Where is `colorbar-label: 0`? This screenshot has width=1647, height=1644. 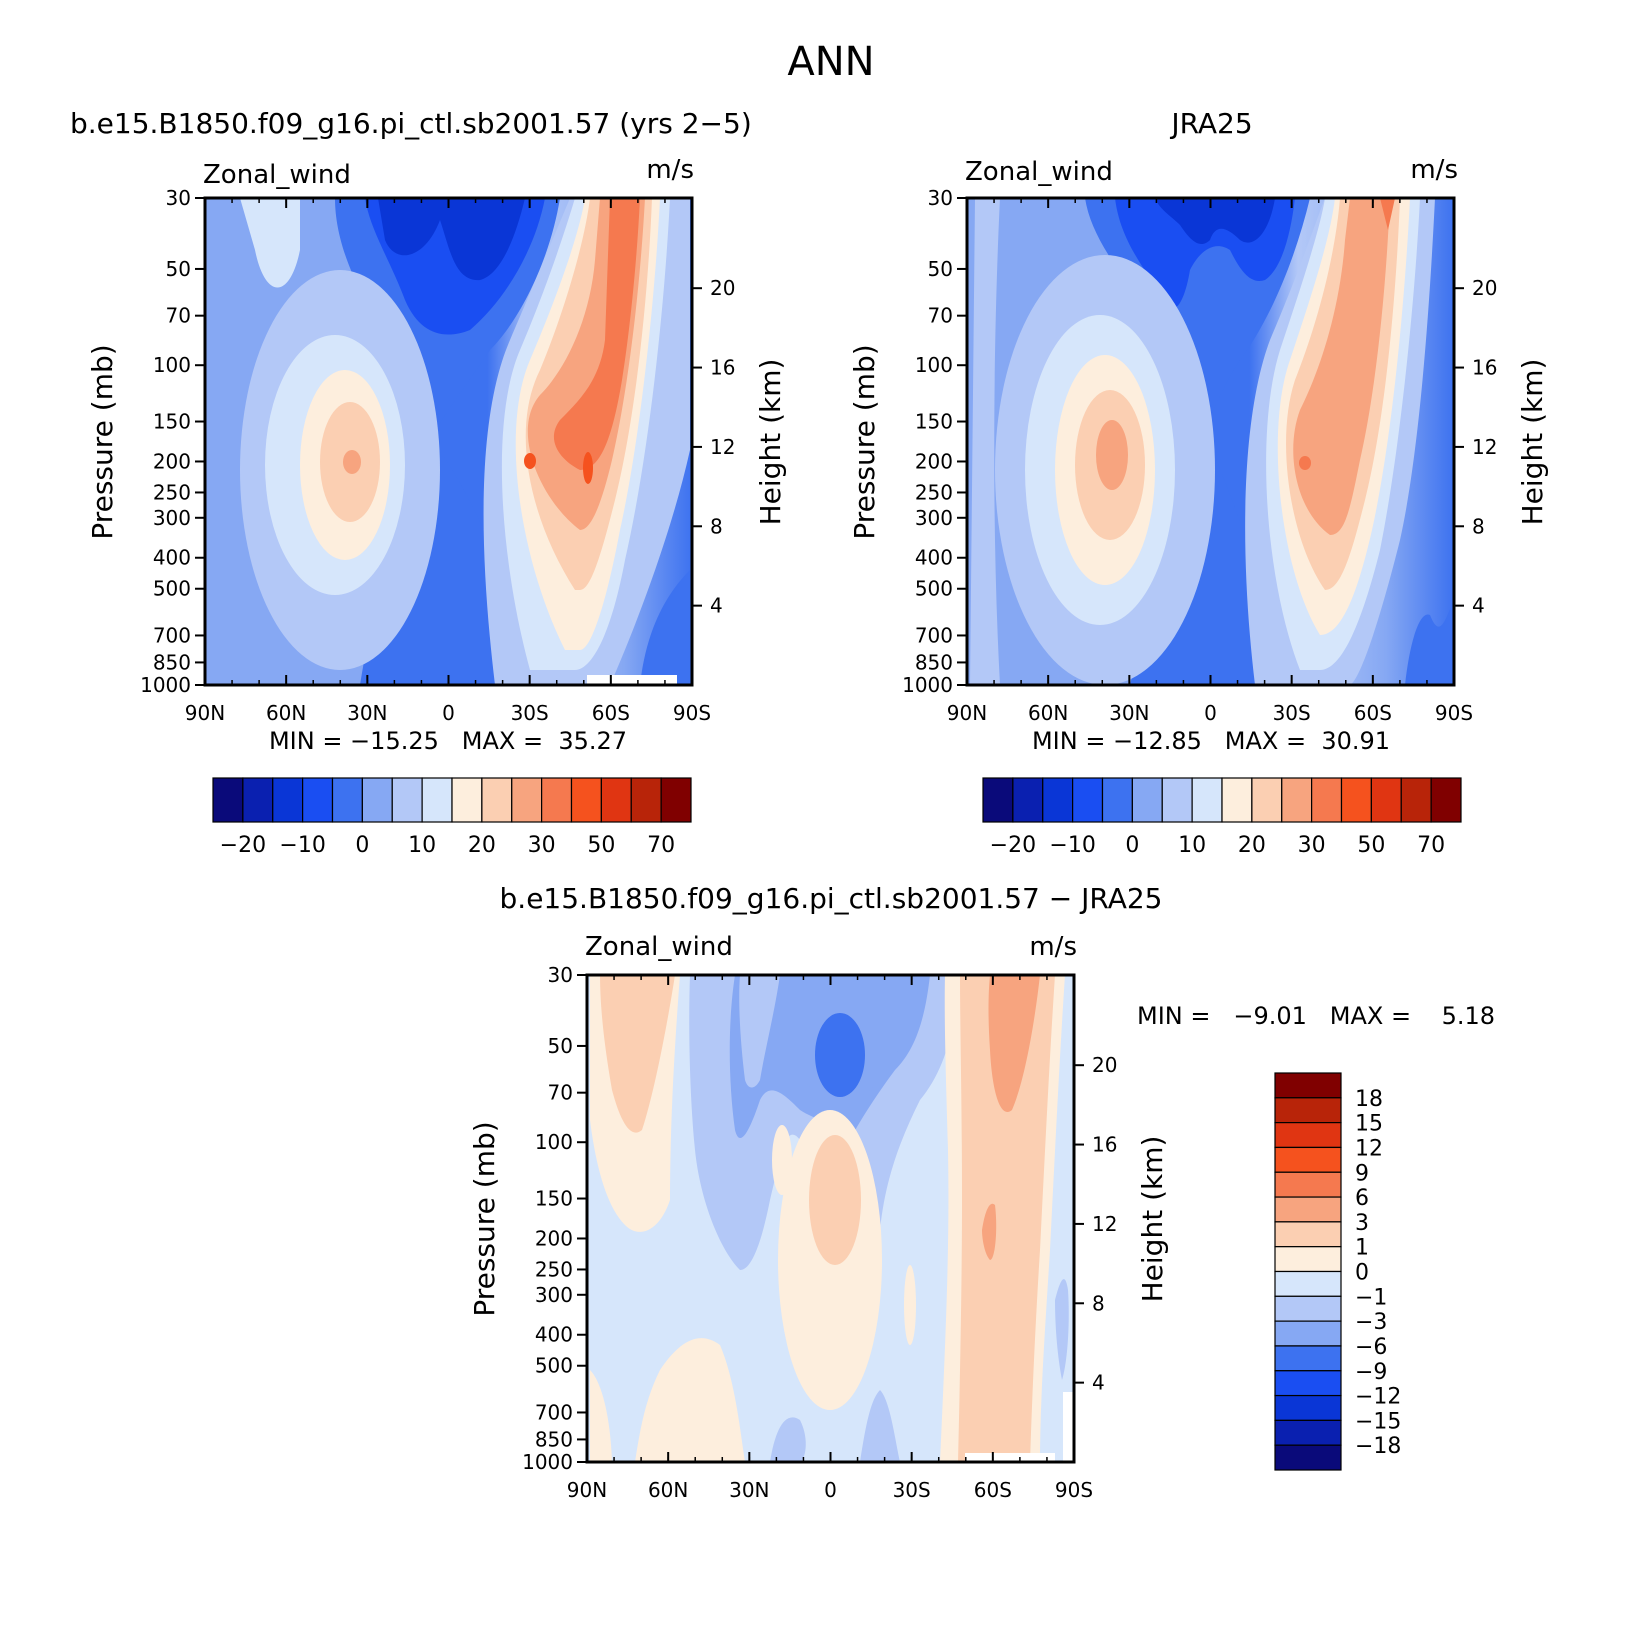
colorbar-label: 0 is located at coordinates (1362, 1273).